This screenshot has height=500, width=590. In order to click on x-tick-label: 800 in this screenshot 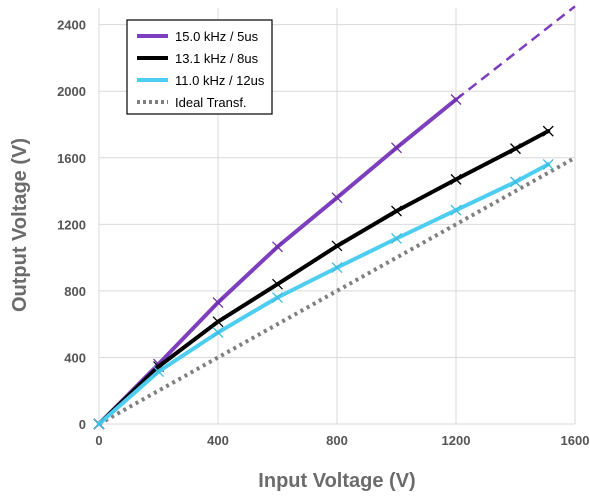, I will do `click(337, 440)`.